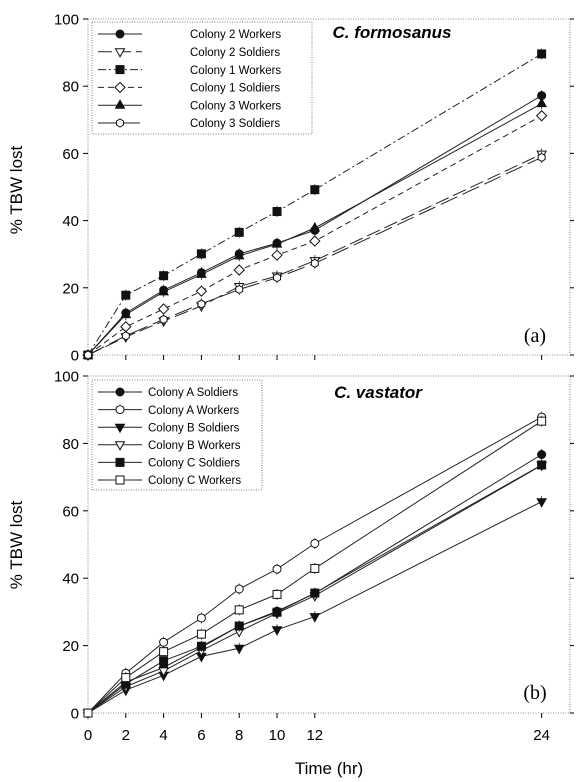 The height and width of the screenshot is (782, 577). Describe the element at coordinates (235, 106) in the screenshot. I see `legend-label: Colony 3 Workers` at that location.